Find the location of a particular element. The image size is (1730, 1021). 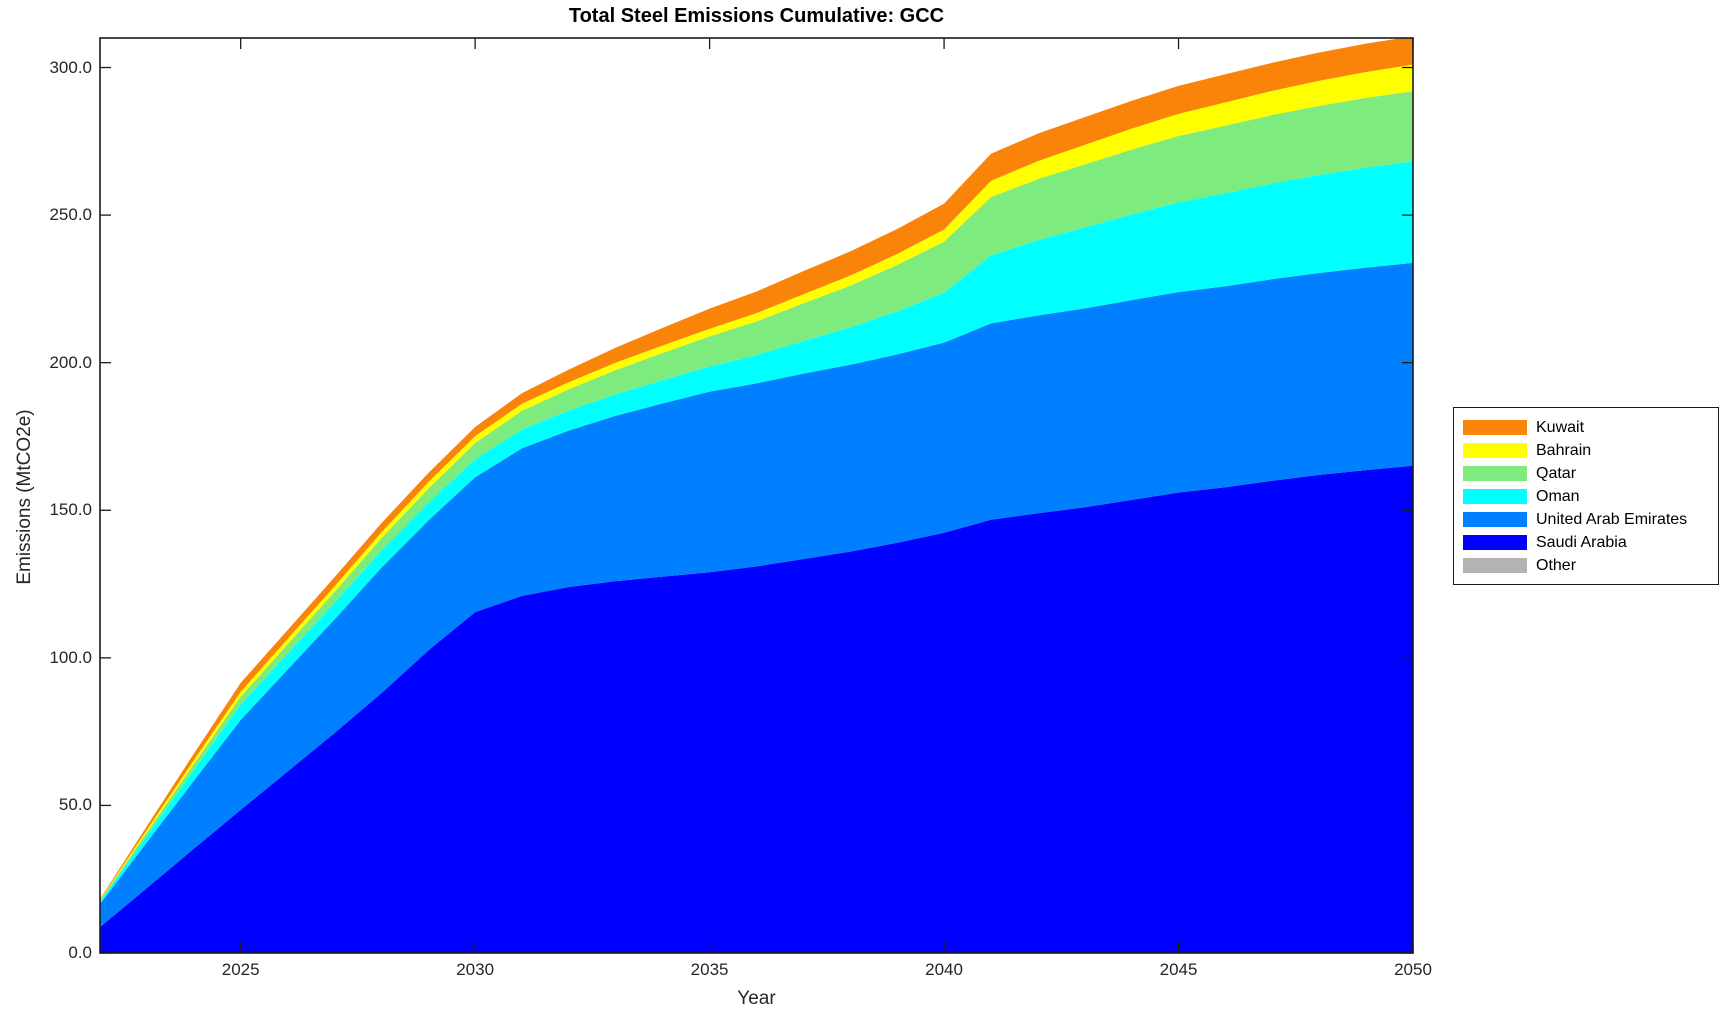

y-axis-label: Emissions (MtCO2e) is located at coordinates (24, 497).